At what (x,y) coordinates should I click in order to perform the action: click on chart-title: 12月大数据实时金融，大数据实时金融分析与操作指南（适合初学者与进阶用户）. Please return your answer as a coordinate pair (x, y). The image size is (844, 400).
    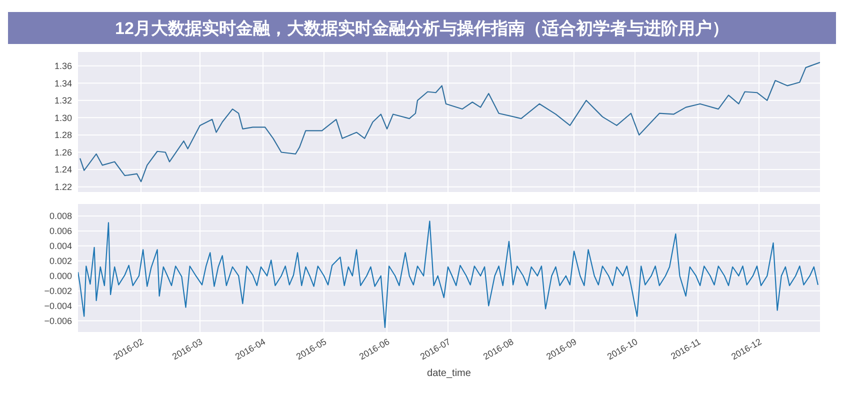
    Looking at the image, I should click on (422, 28).